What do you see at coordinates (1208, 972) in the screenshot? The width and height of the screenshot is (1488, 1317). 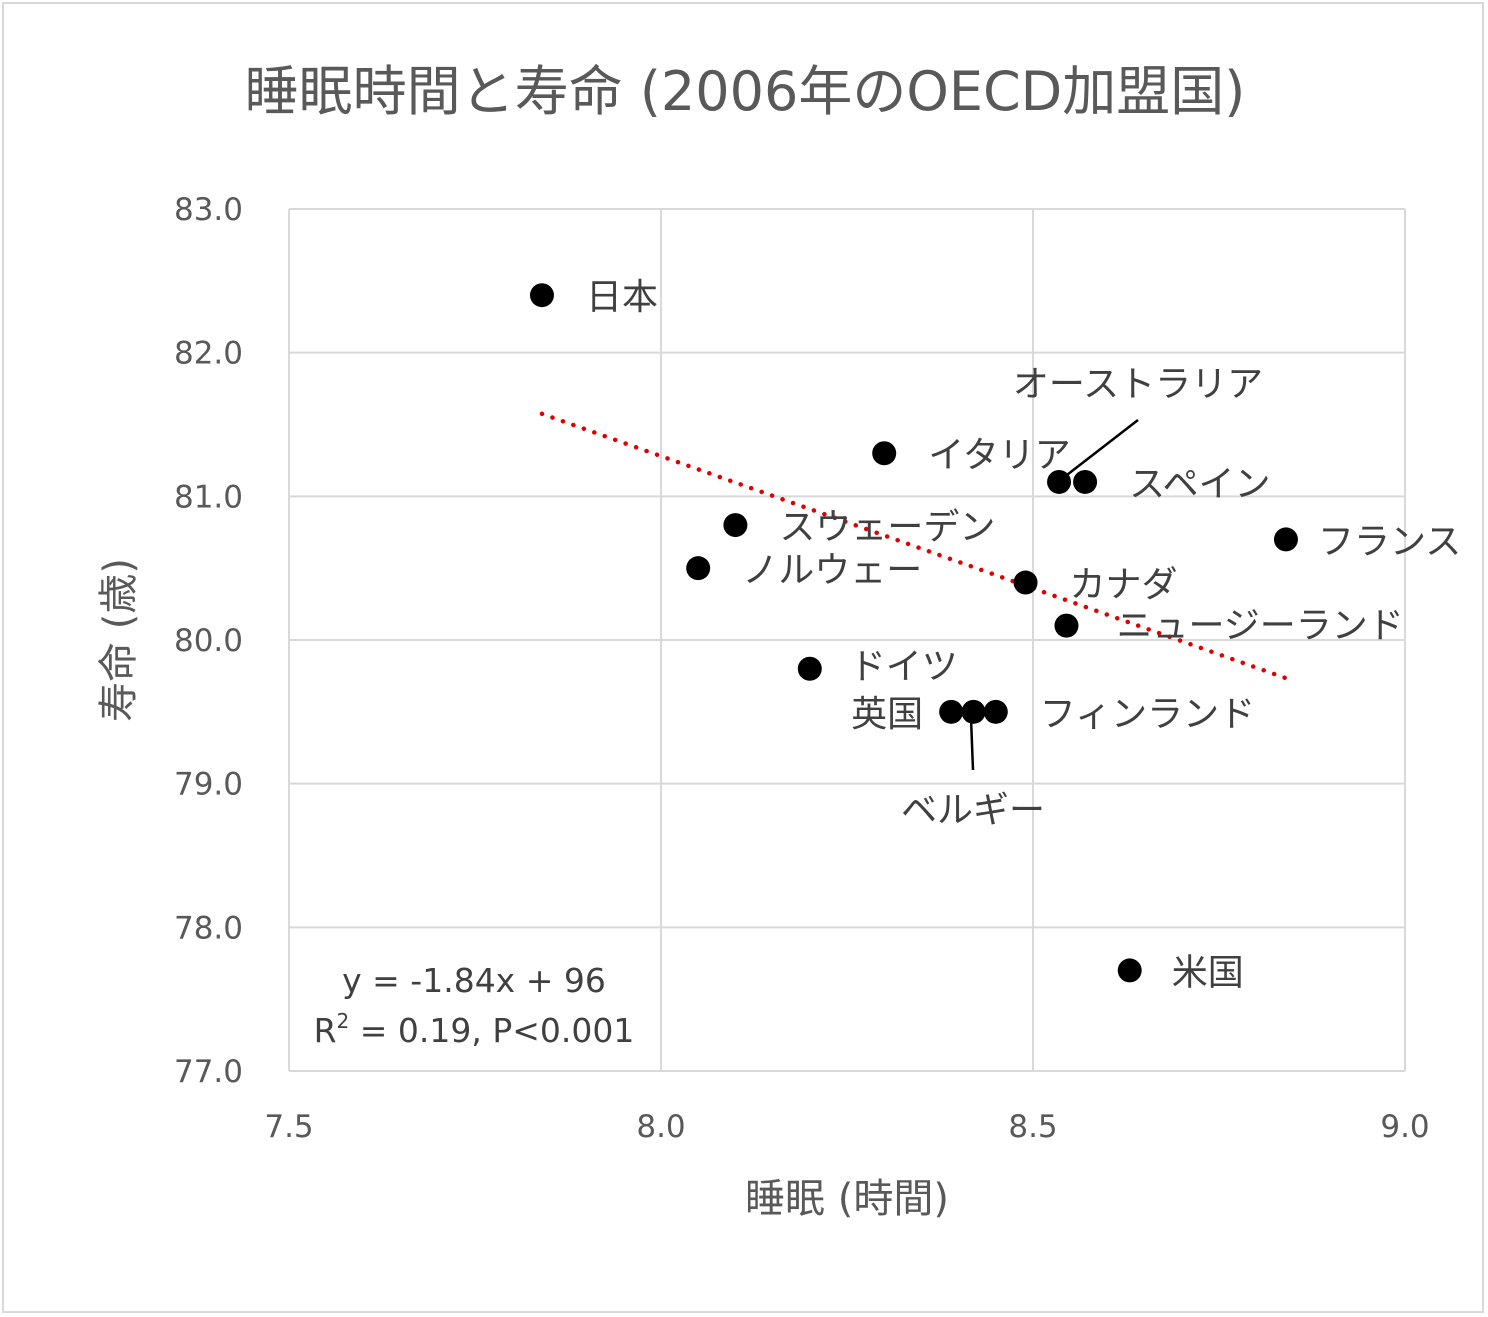 I see `data-label: 米国` at bounding box center [1208, 972].